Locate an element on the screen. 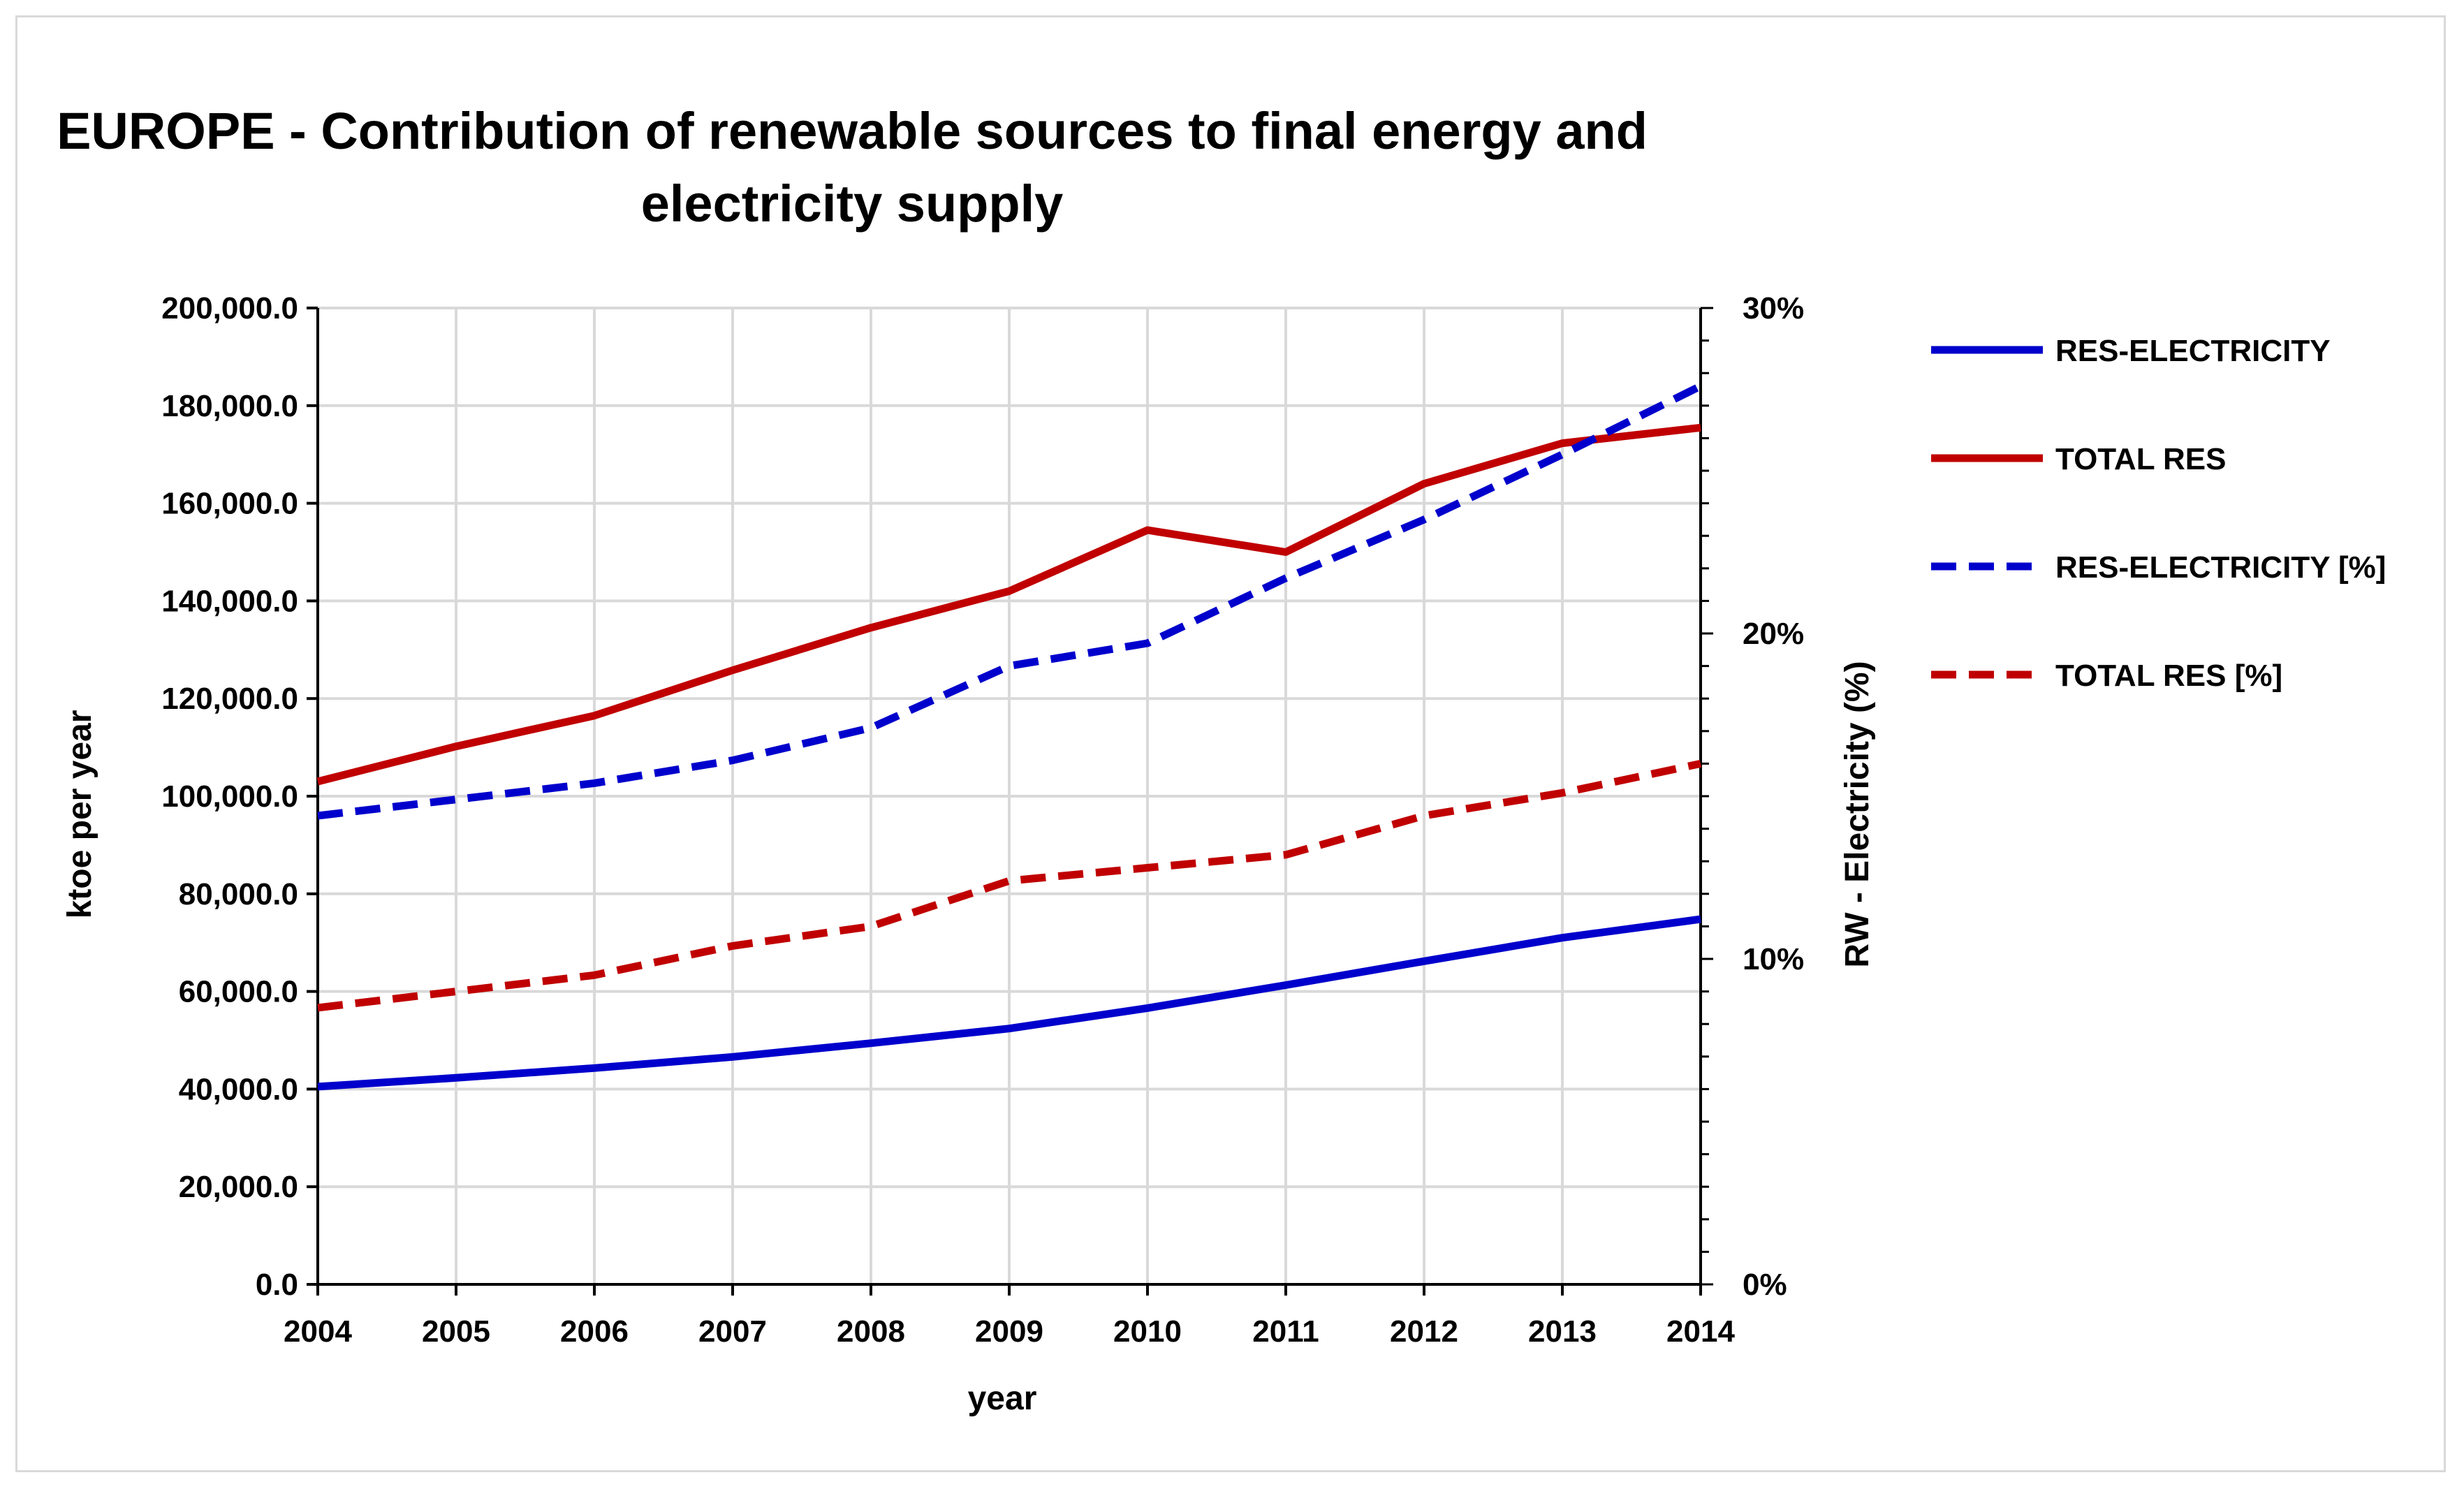  x-tick-label: 2012 is located at coordinates (1424, 1331).